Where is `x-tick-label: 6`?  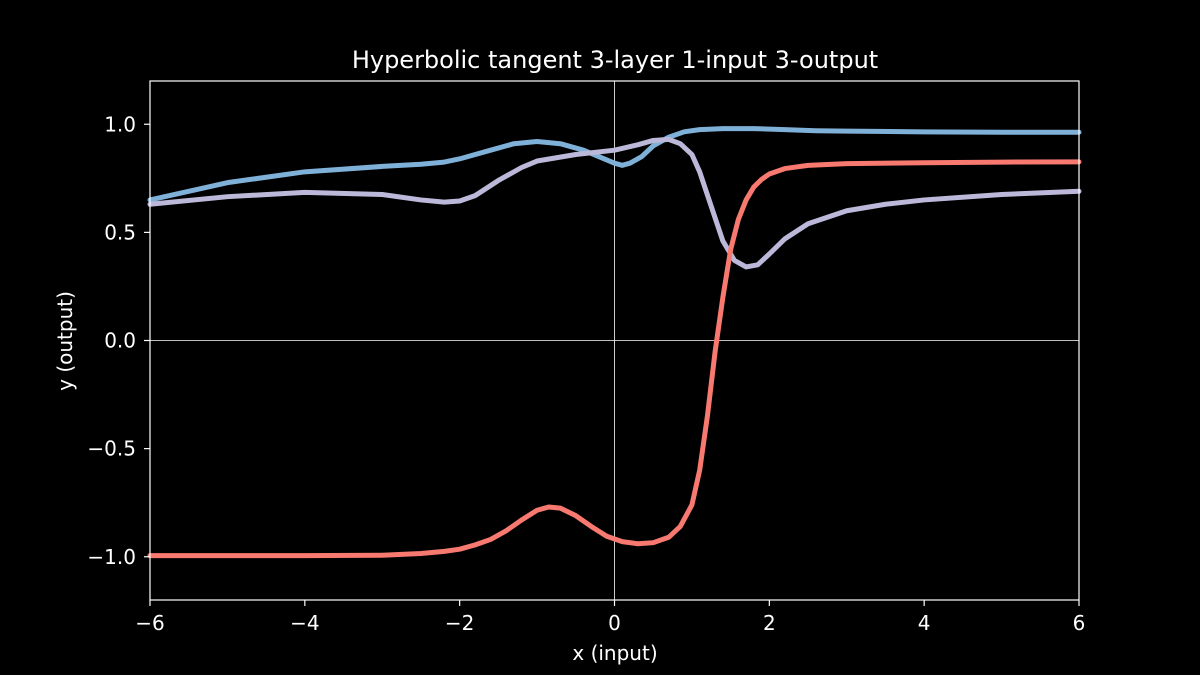 x-tick-label: 6 is located at coordinates (1079, 623).